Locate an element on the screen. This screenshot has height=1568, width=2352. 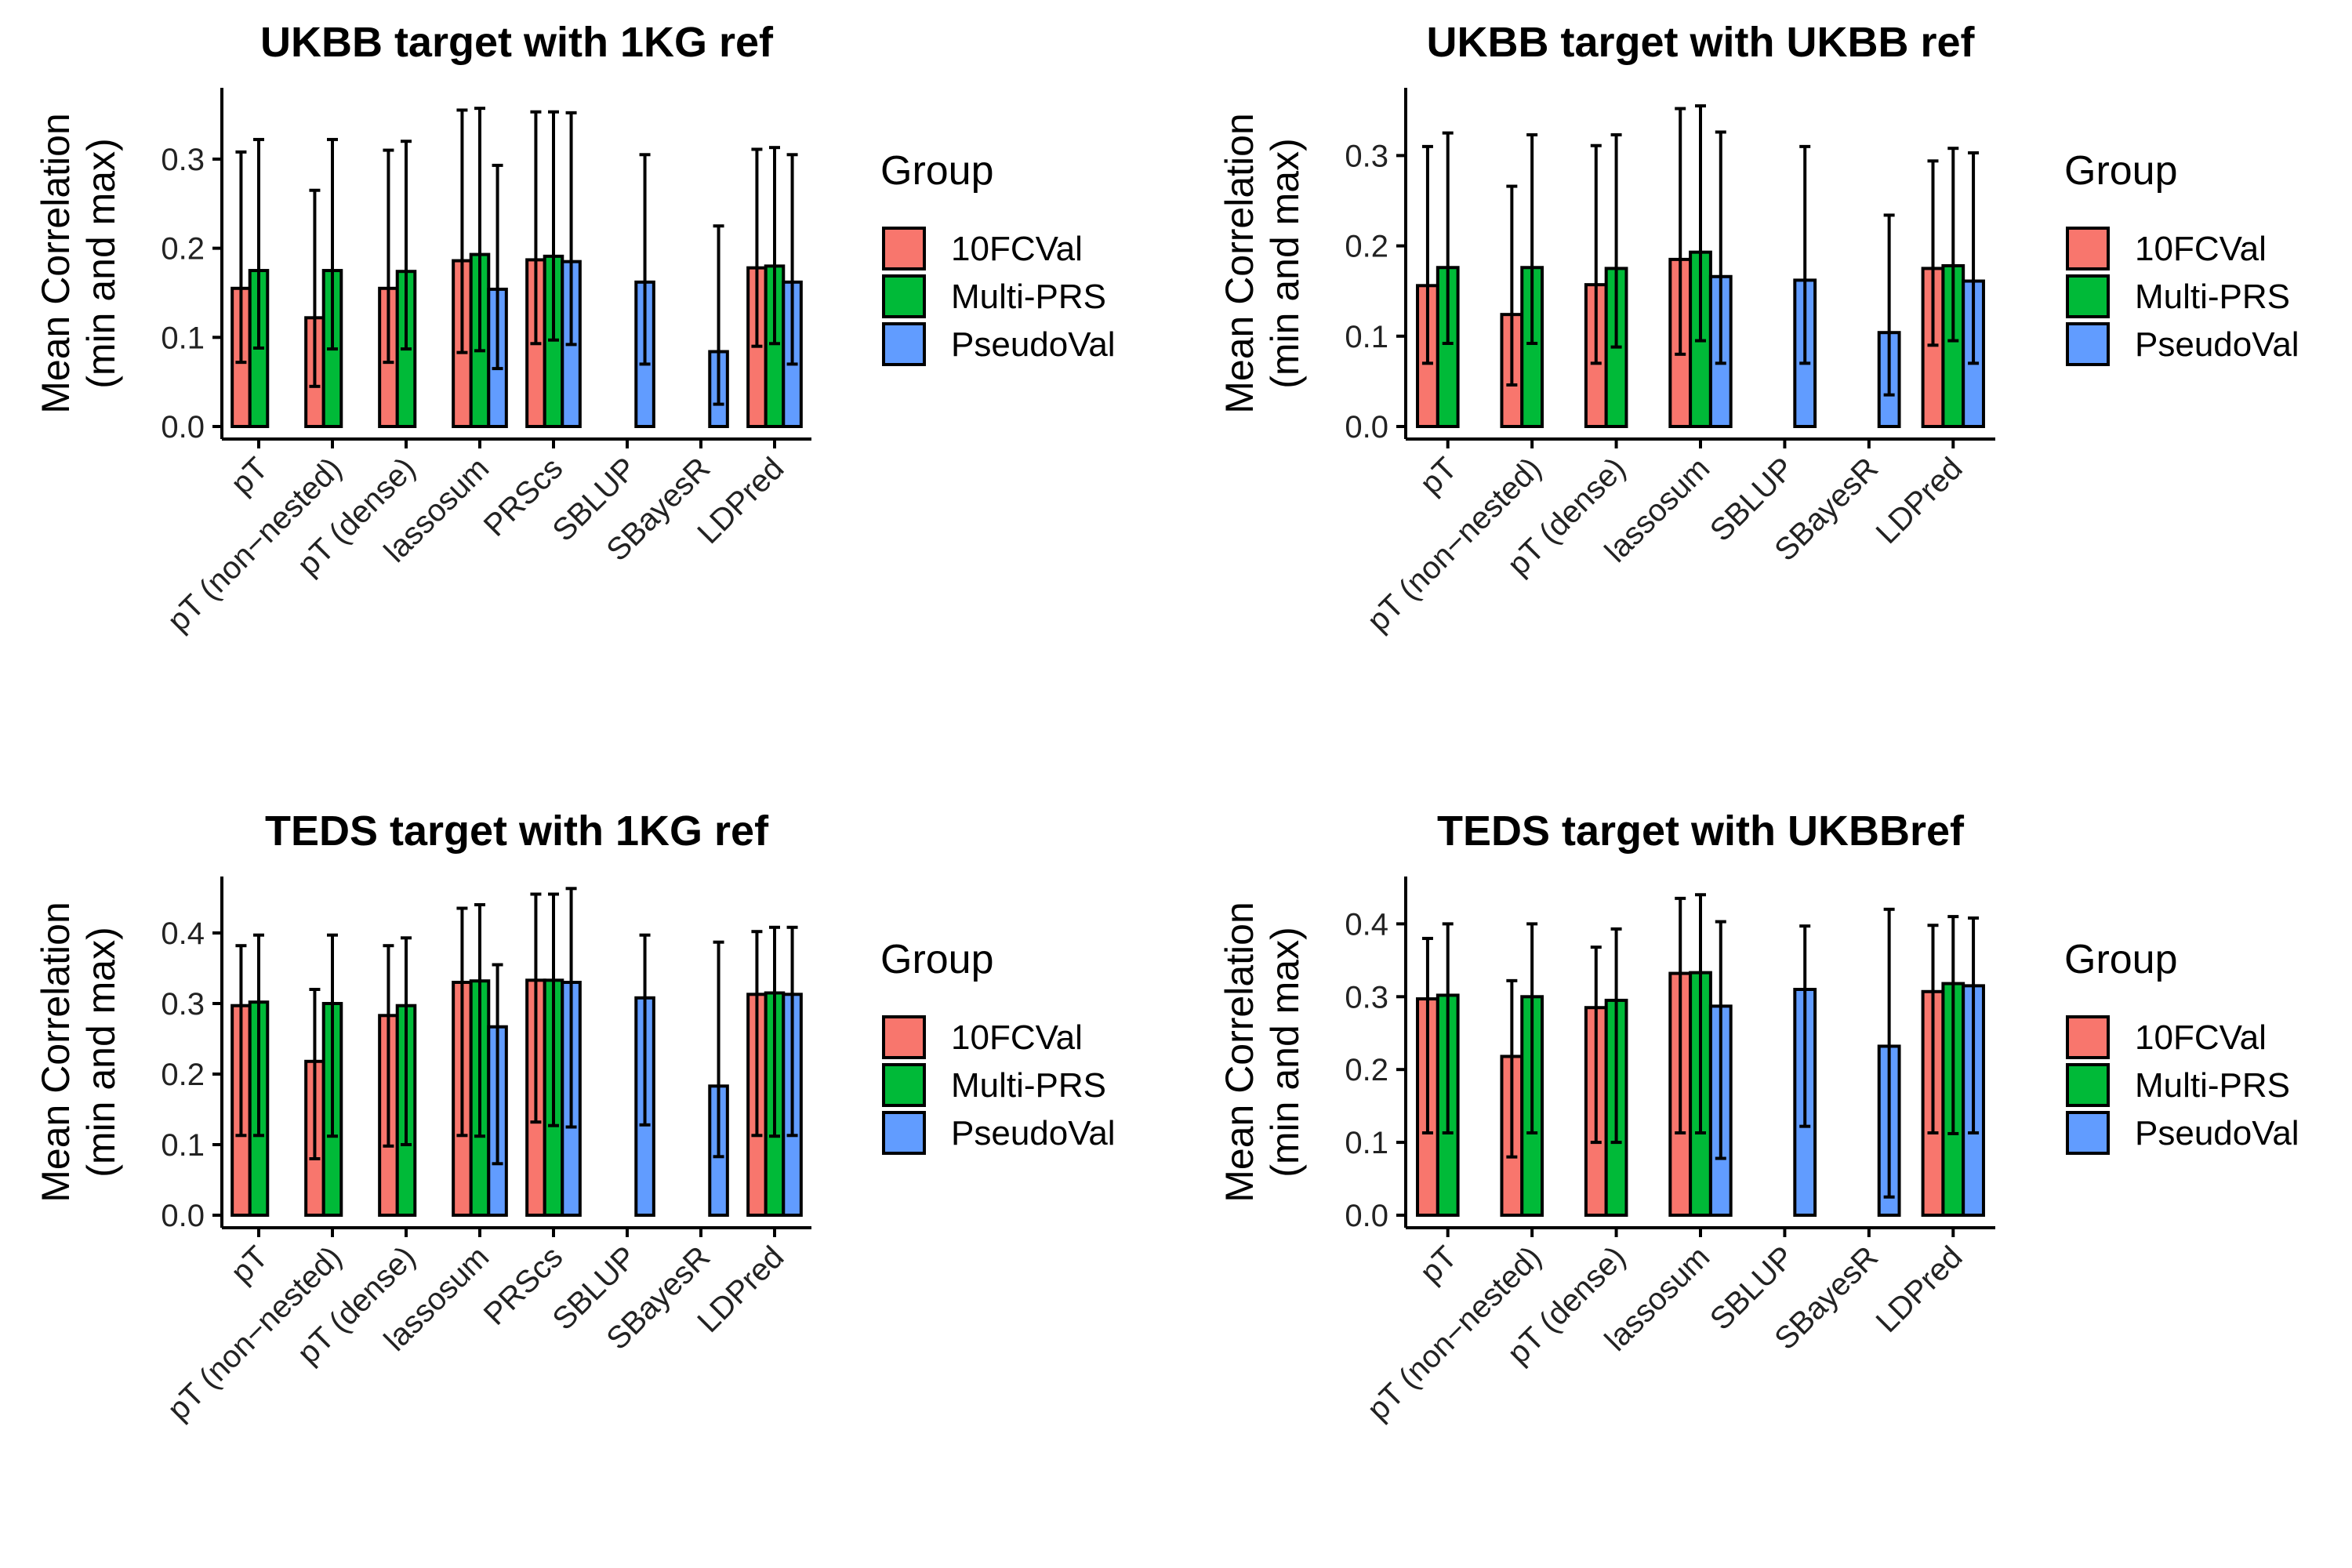
chart-title: UKBB target with 1KG ref is located at coordinates (517, 42).